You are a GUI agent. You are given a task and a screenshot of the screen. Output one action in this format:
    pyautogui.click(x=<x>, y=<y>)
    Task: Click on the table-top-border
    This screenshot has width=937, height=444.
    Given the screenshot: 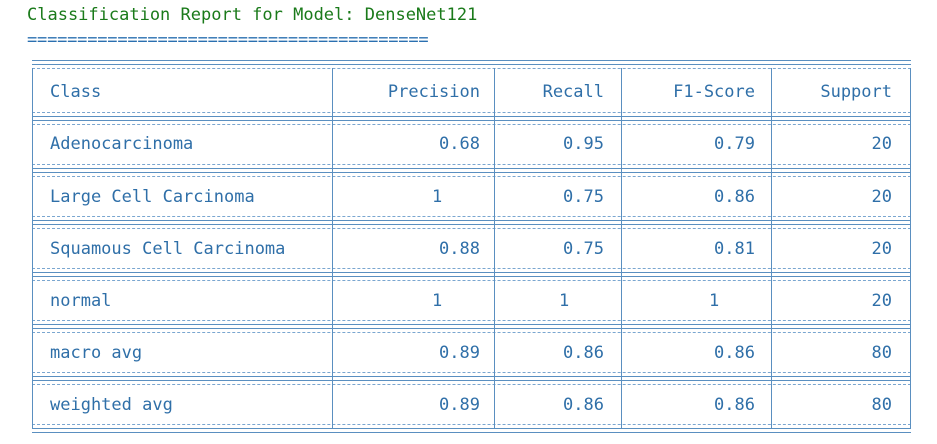 What is the action you would take?
    pyautogui.click(x=471, y=62)
    